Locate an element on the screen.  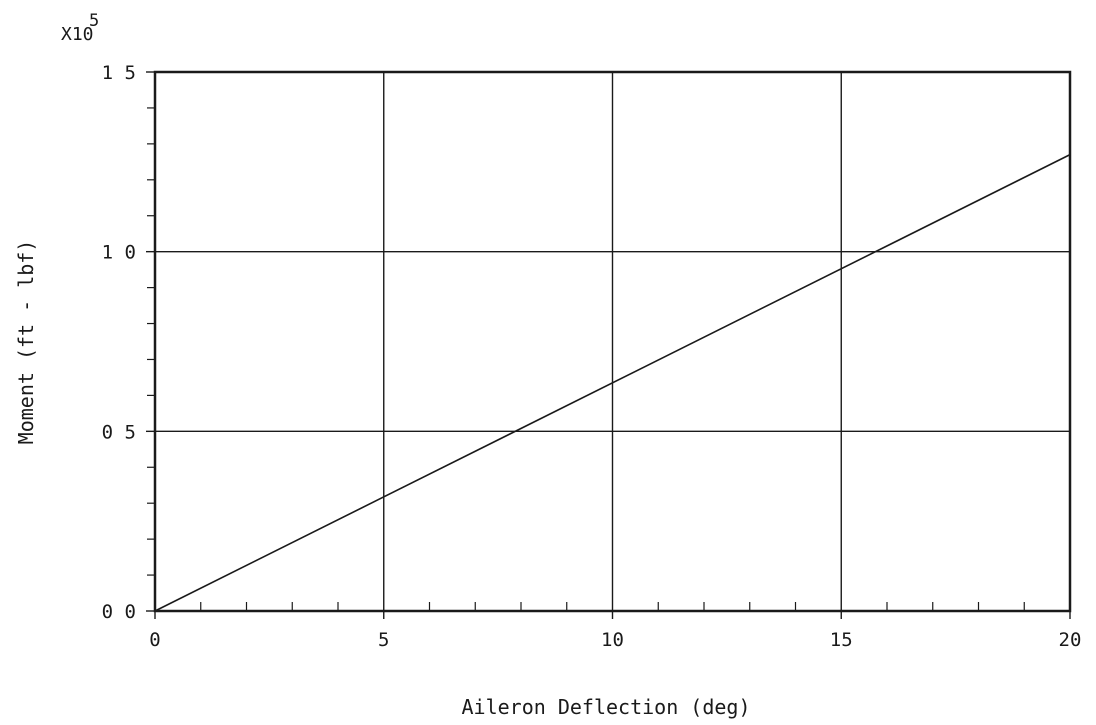
y-tick-labels: 0 0 0 5 1 0 1 5 is located at coordinates (119, 342).